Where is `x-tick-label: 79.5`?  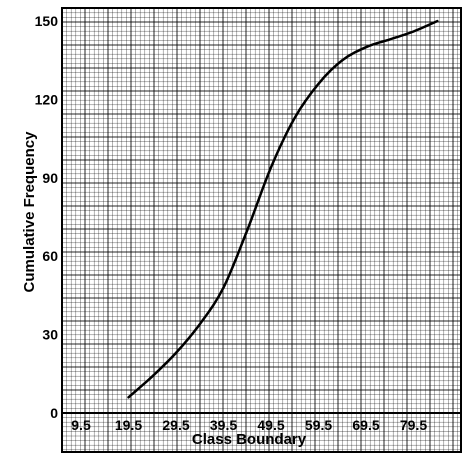 x-tick-label: 79.5 is located at coordinates (413, 425).